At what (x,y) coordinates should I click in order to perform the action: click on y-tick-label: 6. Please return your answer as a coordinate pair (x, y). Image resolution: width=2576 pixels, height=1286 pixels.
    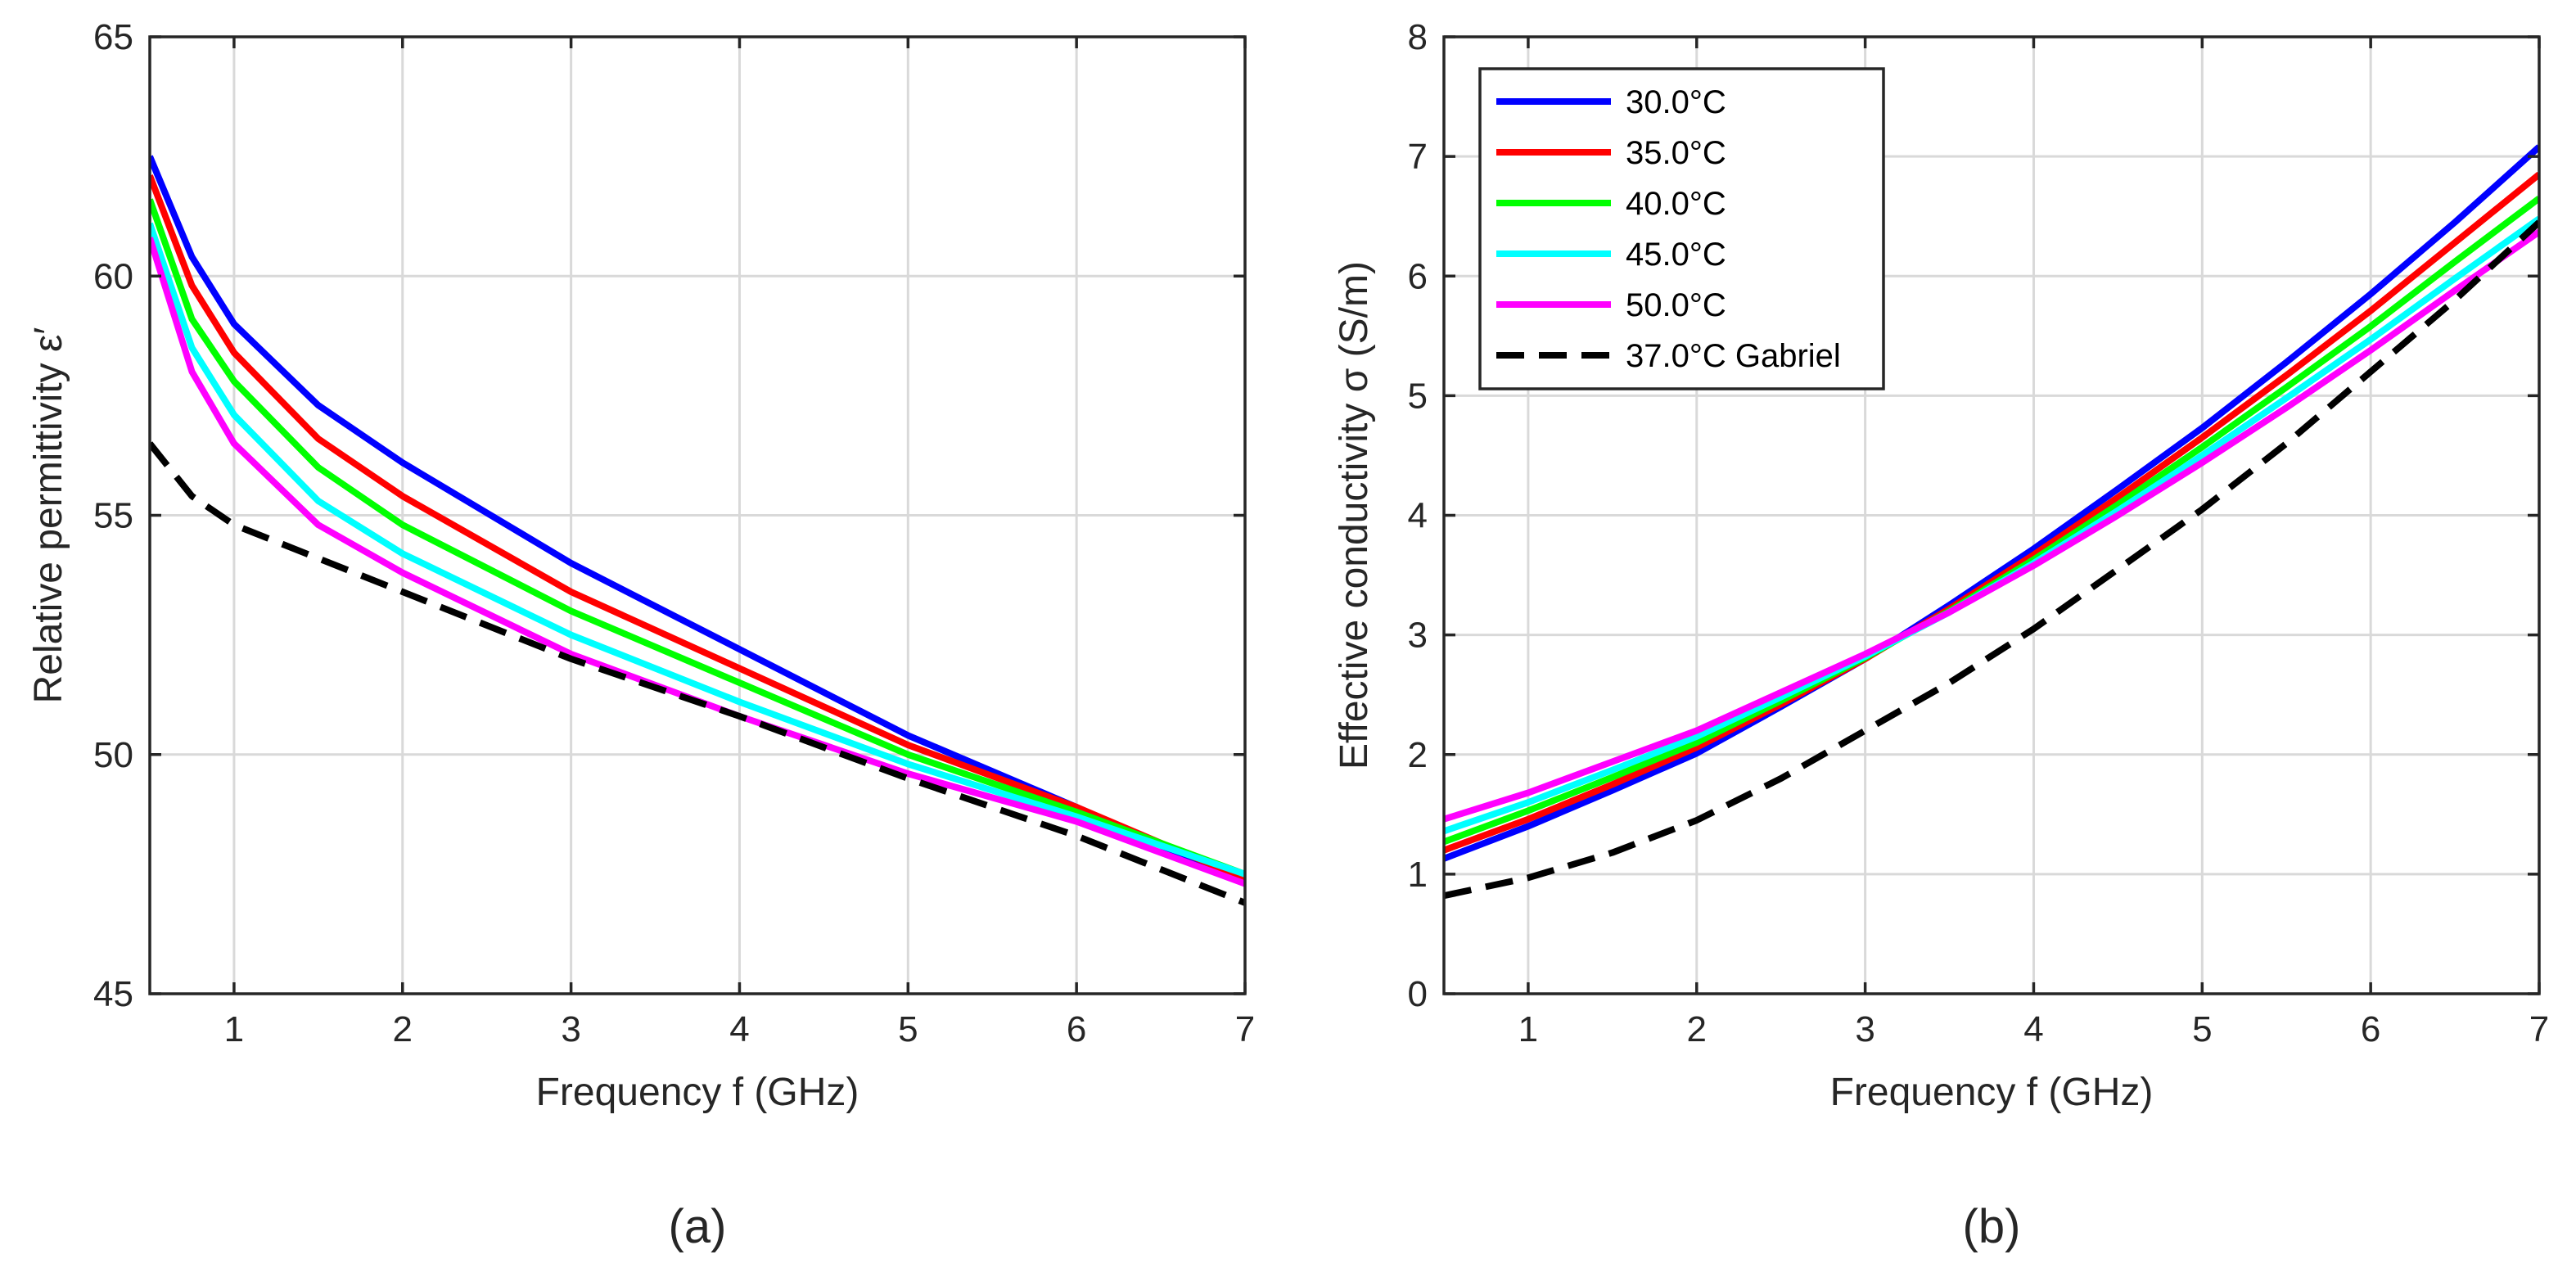
    Looking at the image, I should click on (1418, 276).